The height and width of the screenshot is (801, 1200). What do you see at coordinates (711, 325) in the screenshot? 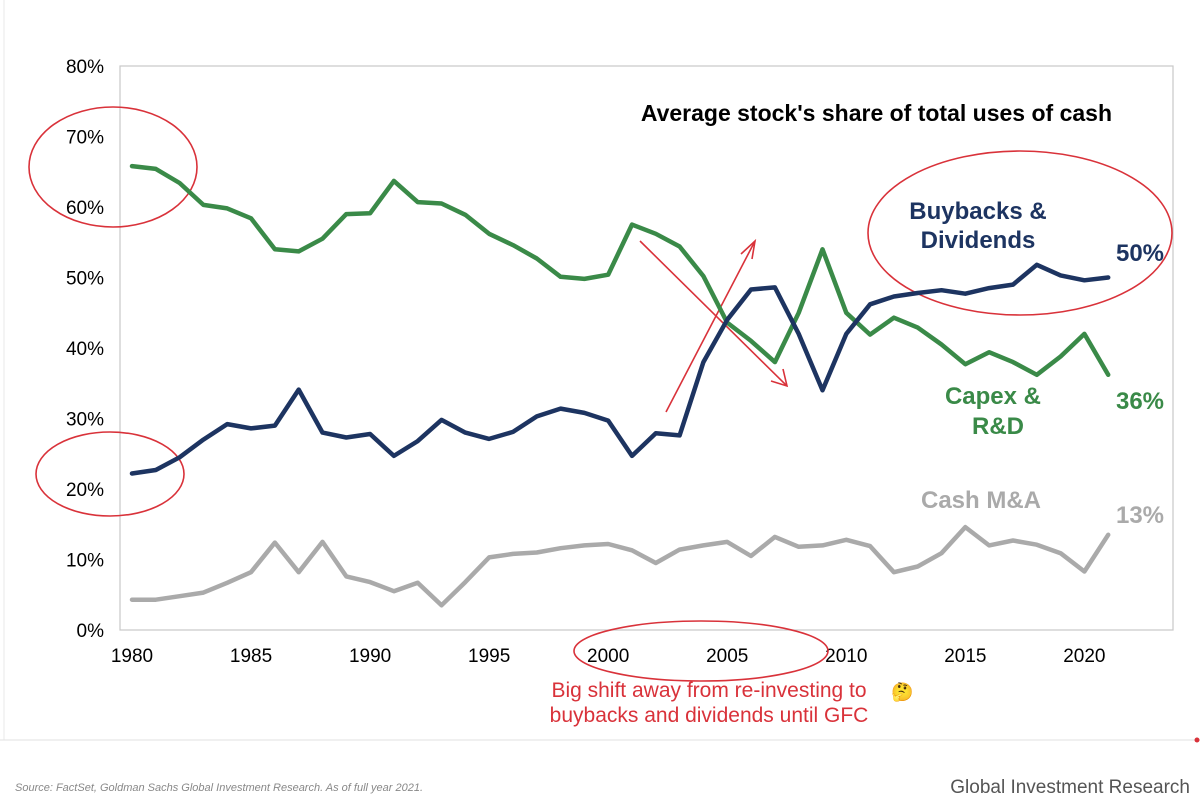
I see `arrow-up` at bounding box center [711, 325].